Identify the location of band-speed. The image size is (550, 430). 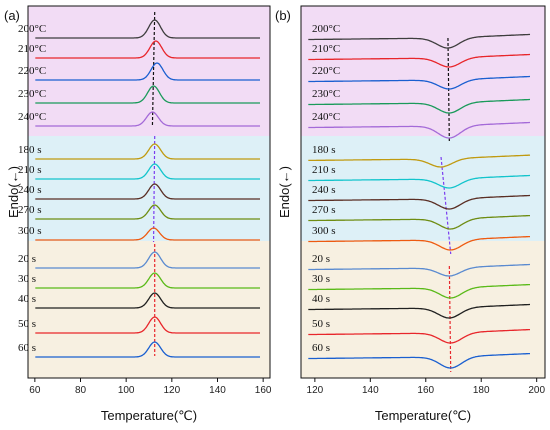
(149, 309).